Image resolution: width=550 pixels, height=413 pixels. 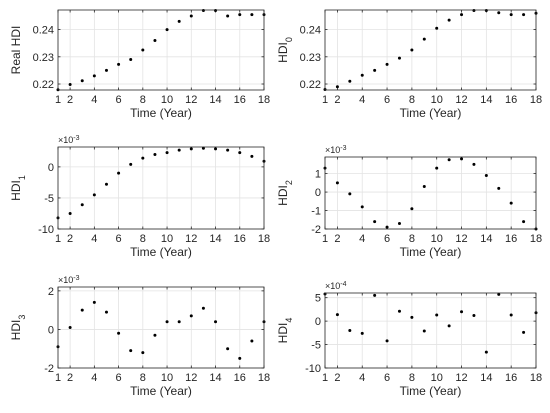 What do you see at coordinates (285, 50) in the screenshot?
I see `y-axis-title: HDI0` at bounding box center [285, 50].